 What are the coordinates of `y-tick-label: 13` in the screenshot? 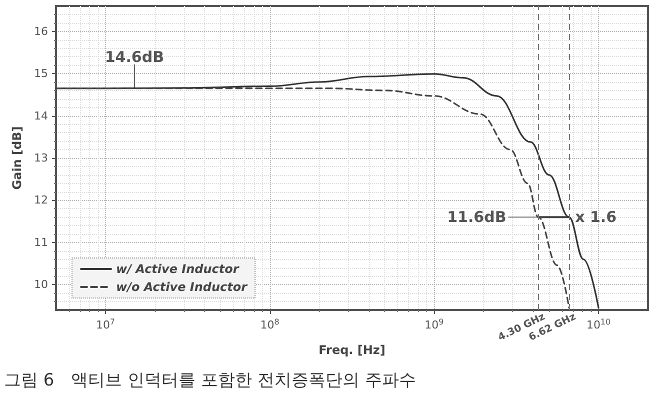 It's located at (41, 158).